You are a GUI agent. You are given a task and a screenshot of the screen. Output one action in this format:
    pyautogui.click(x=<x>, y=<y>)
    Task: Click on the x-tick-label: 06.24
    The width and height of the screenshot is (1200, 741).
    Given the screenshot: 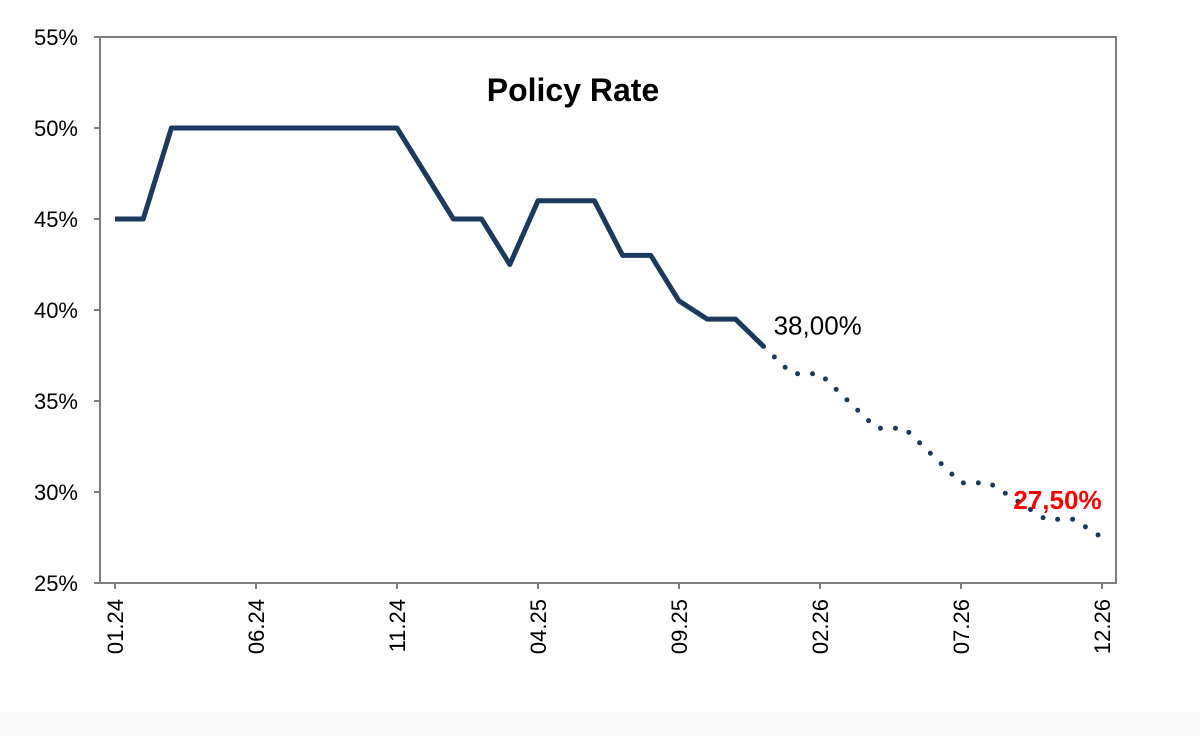 What is the action you would take?
    pyautogui.click(x=256, y=626)
    